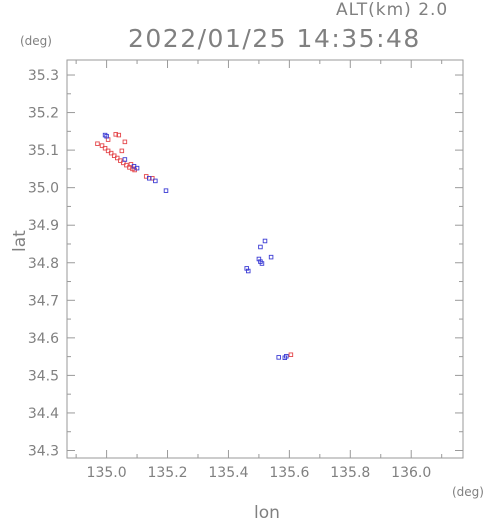 The width and height of the screenshot is (491, 523). I want to click on y-tick-label: 35.1, so click(43, 151).